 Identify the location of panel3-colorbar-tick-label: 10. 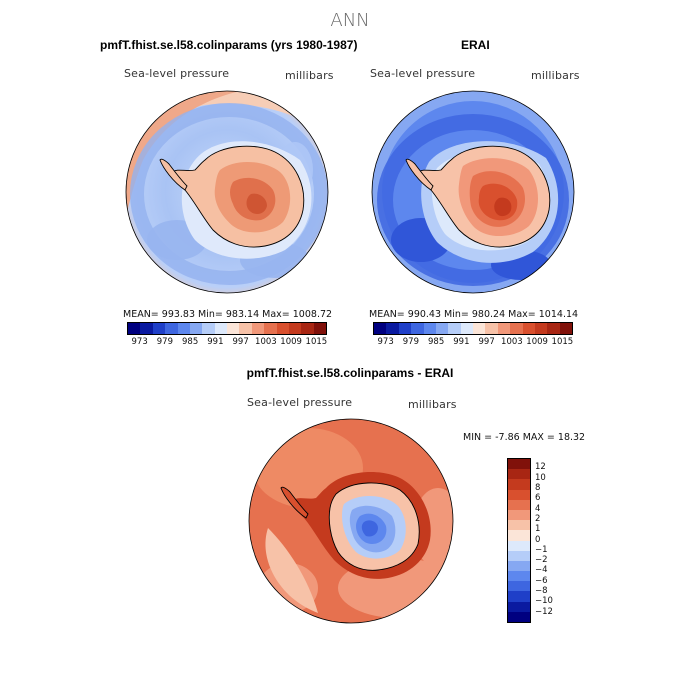
(540, 477).